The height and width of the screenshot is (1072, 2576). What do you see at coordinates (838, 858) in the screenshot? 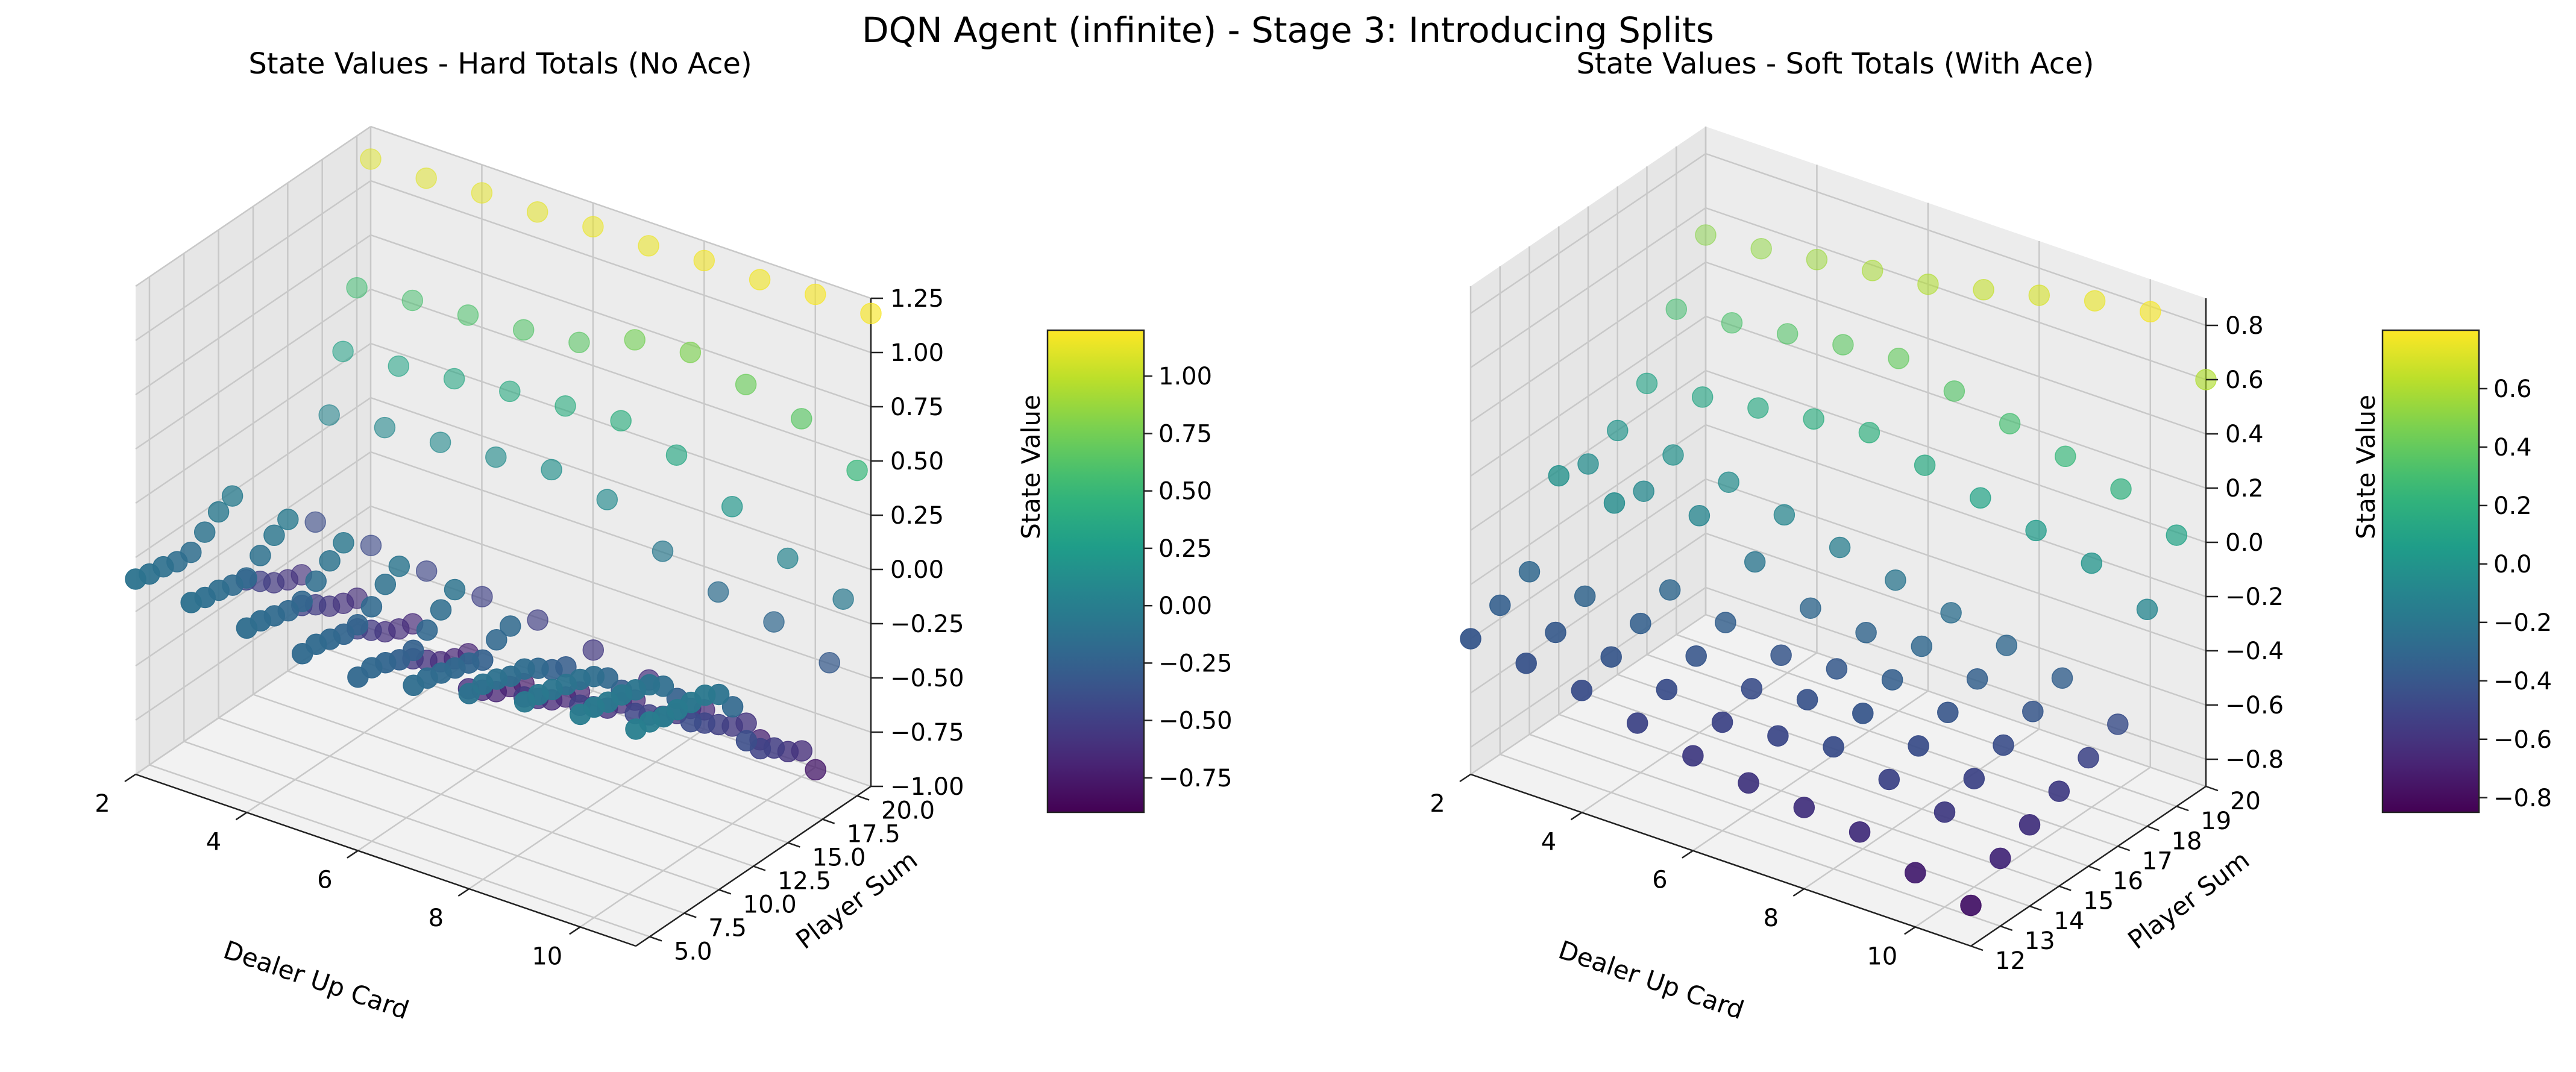
I see `y-tick-label: 15.0` at bounding box center [838, 858].